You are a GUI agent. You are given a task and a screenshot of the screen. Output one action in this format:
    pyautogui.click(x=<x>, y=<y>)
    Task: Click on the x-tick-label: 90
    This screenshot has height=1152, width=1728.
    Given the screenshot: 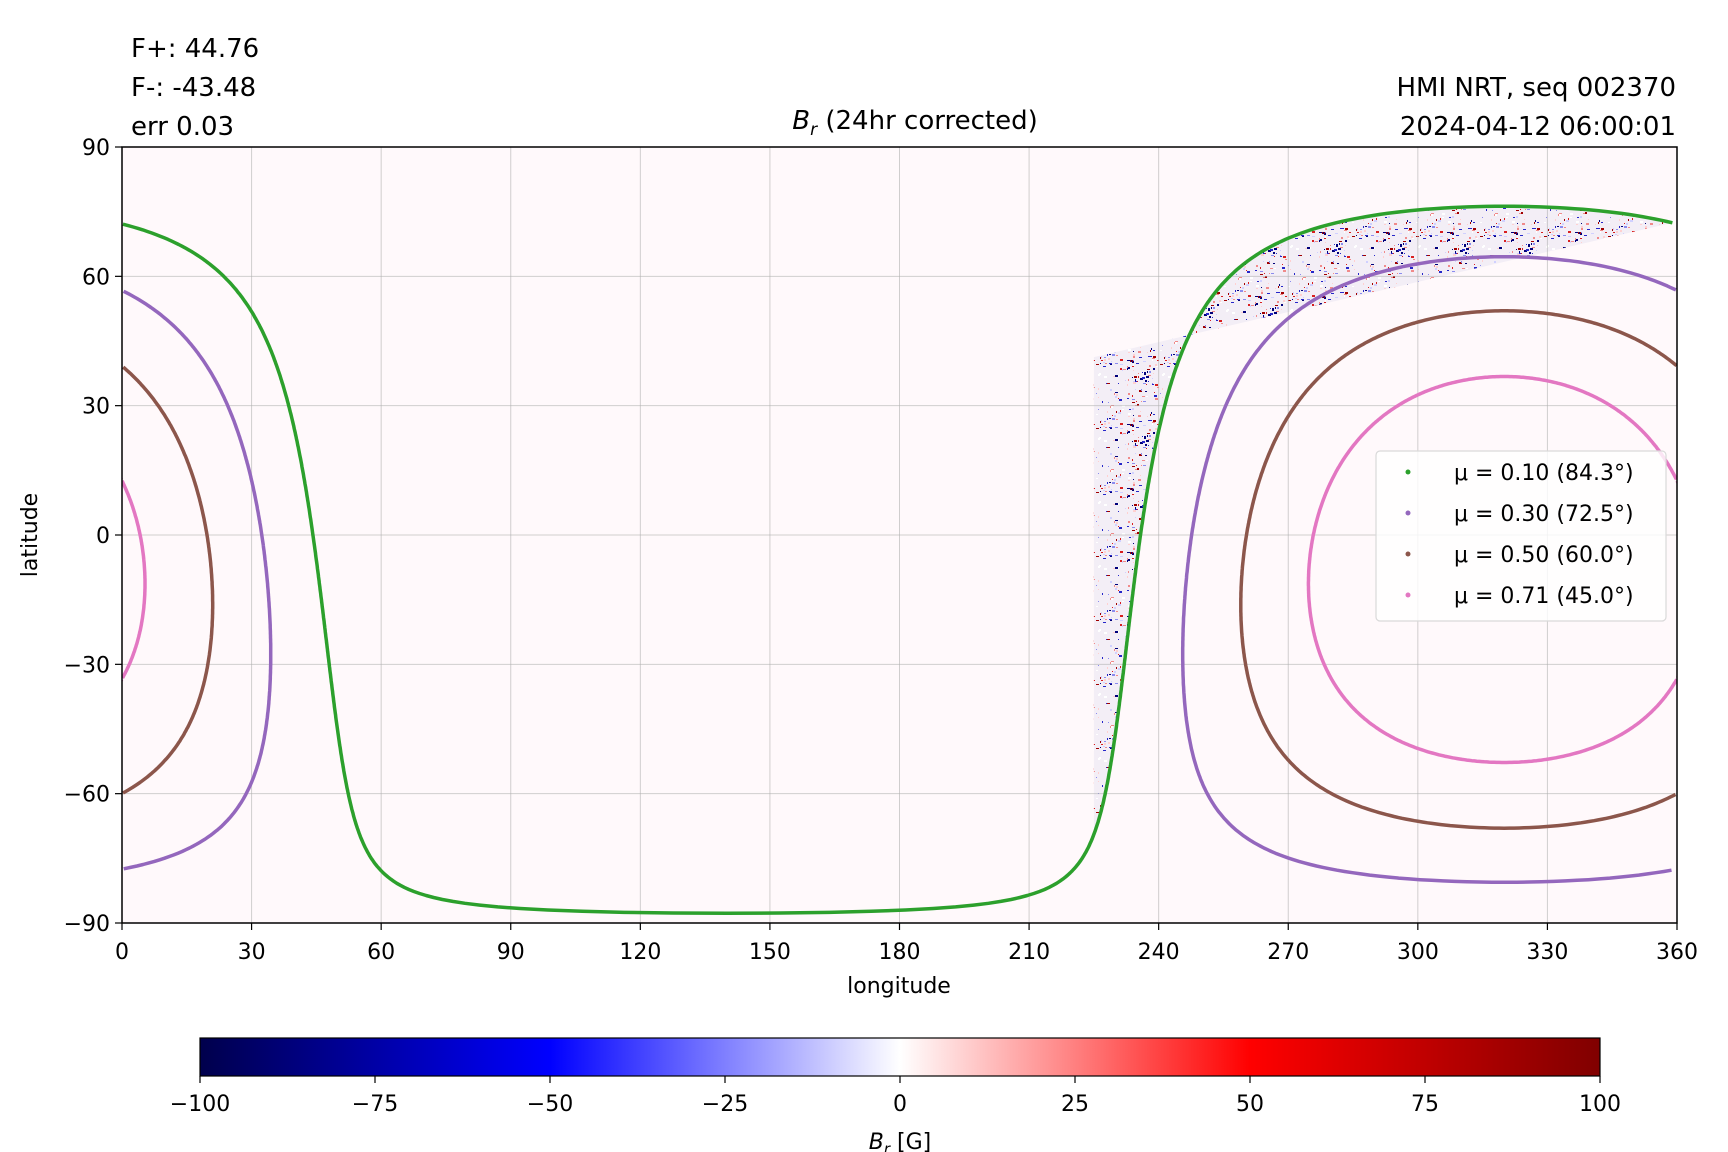 What is the action you would take?
    pyautogui.click(x=511, y=952)
    